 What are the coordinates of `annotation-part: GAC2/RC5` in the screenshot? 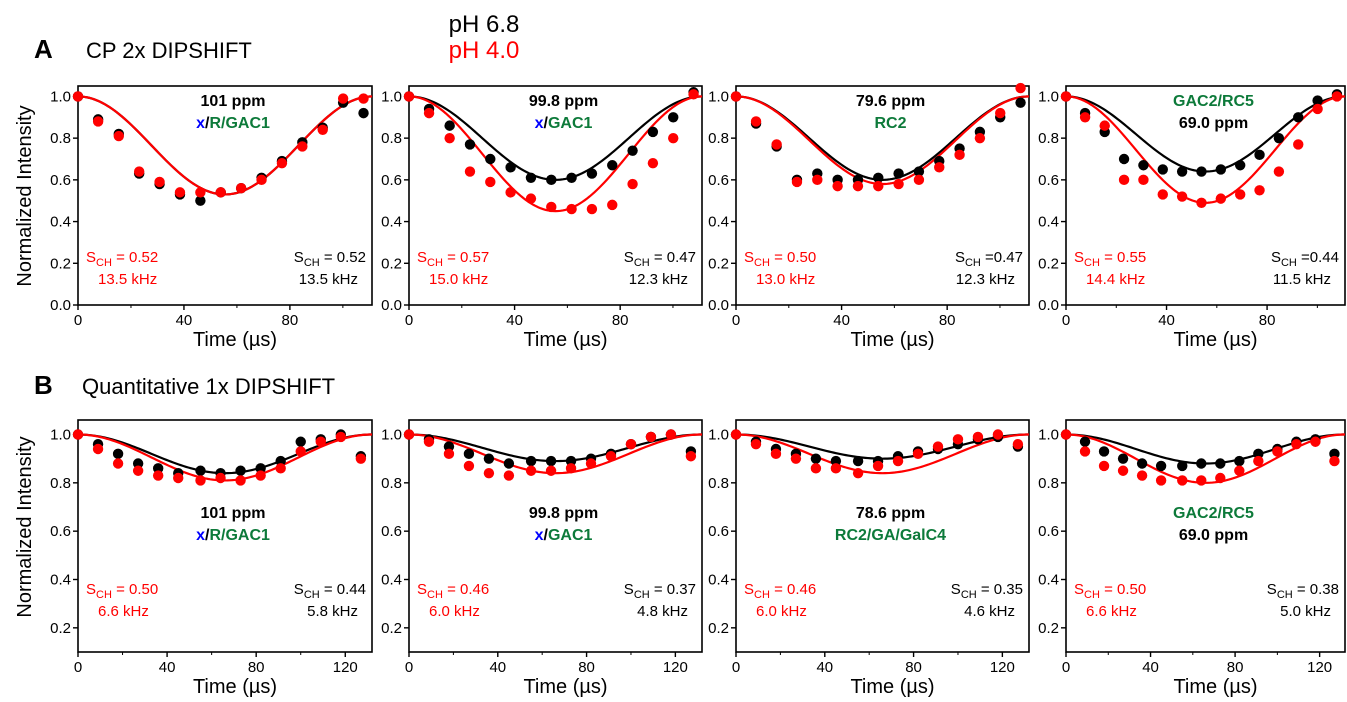 It's located at (1213, 513).